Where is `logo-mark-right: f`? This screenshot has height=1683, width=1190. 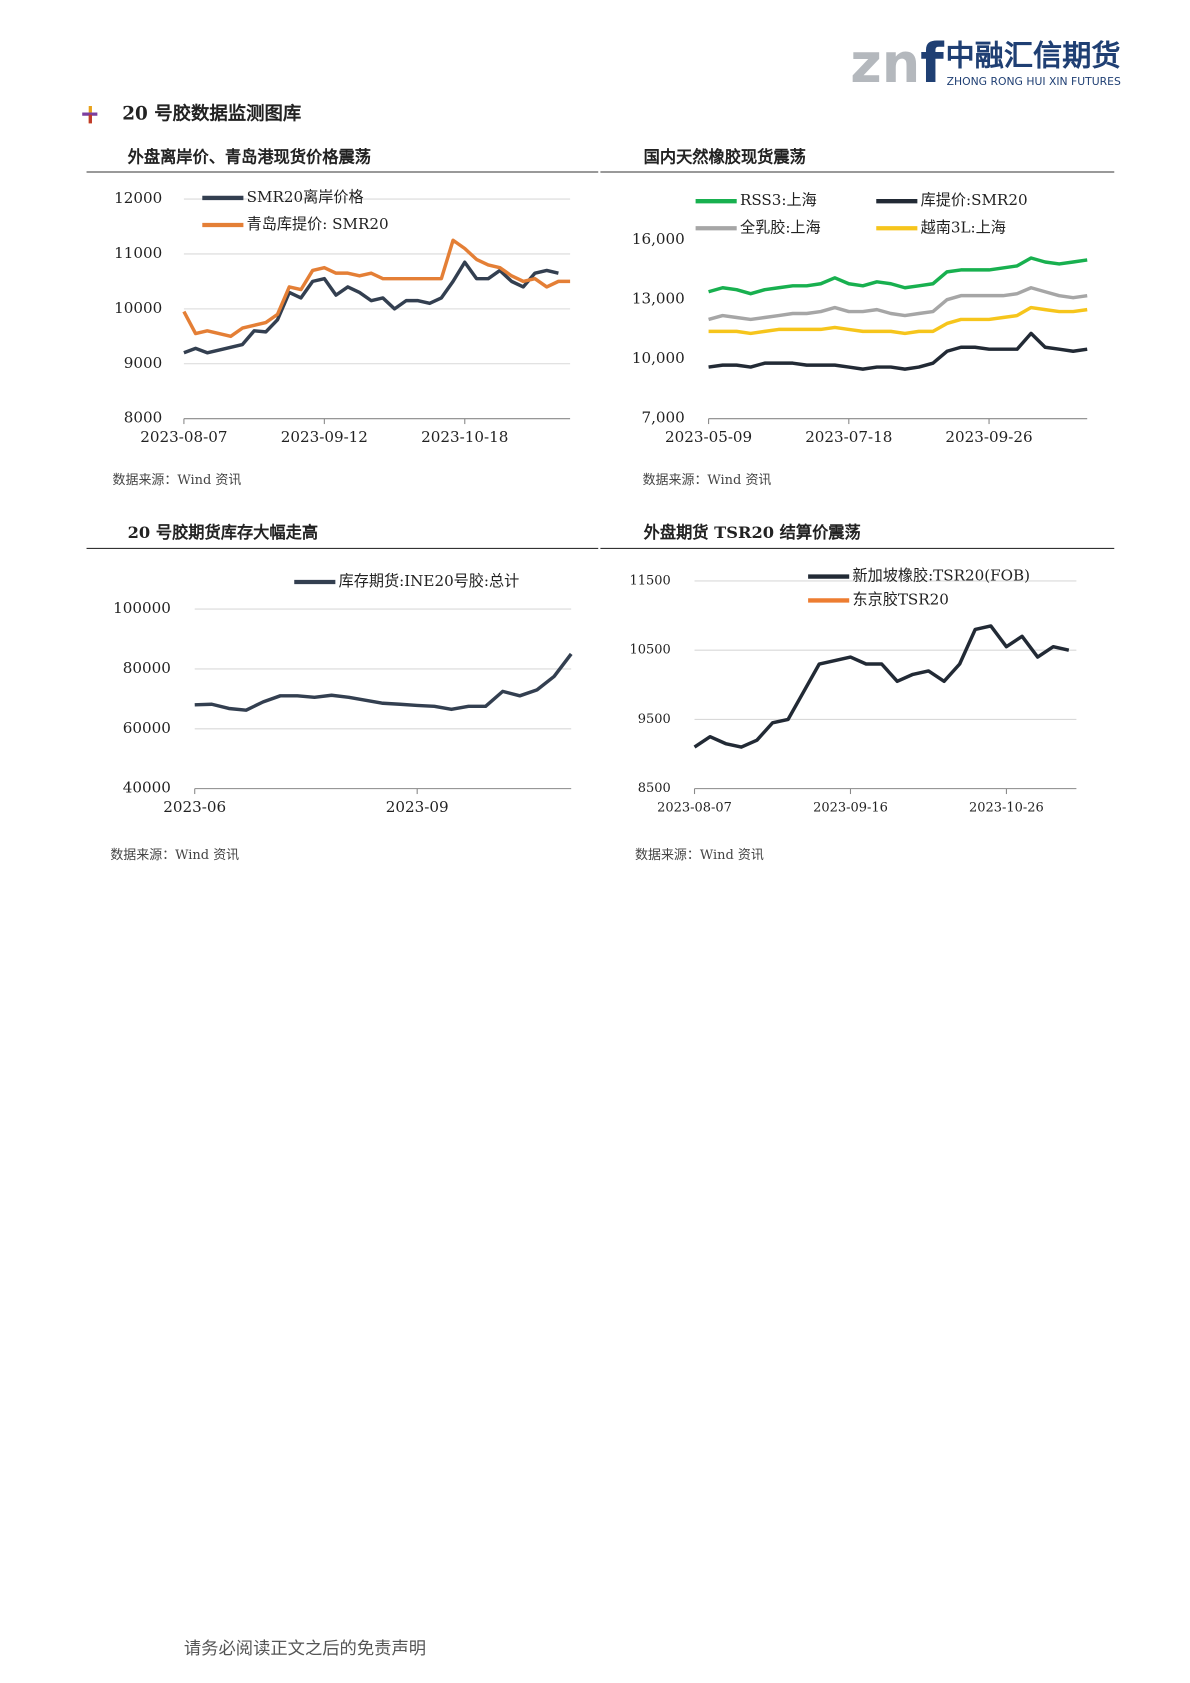
logo-mark-right: f is located at coordinates (932, 63).